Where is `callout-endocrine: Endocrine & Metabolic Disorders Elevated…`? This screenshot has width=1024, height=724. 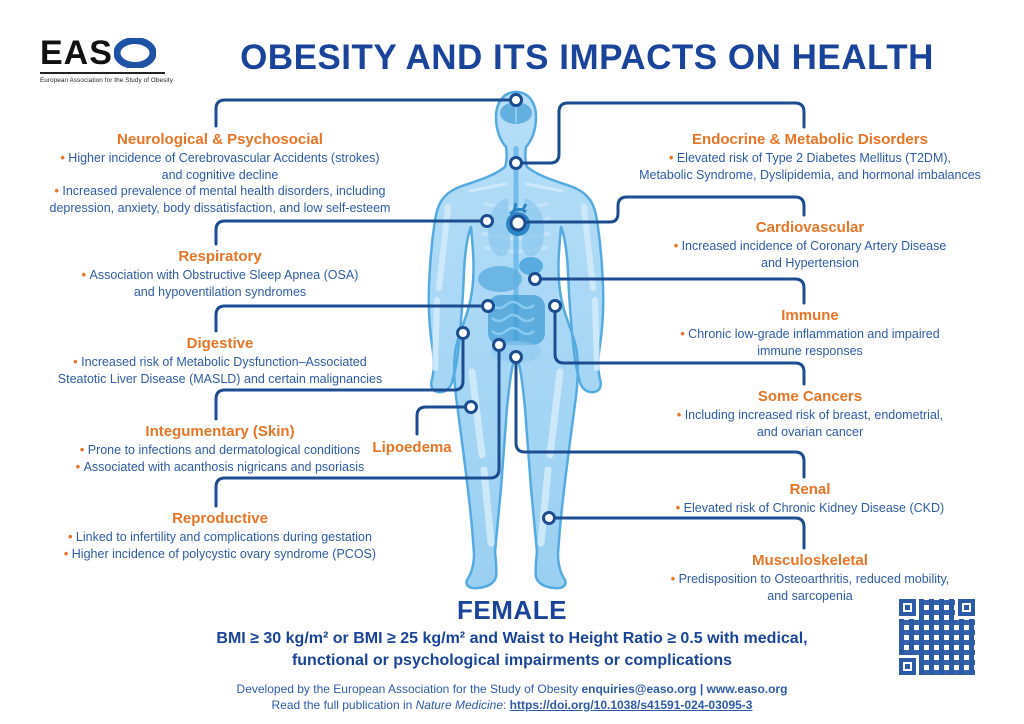
callout-endocrine: Endocrine & Metabolic Disorders Elevated… is located at coordinates (810, 157).